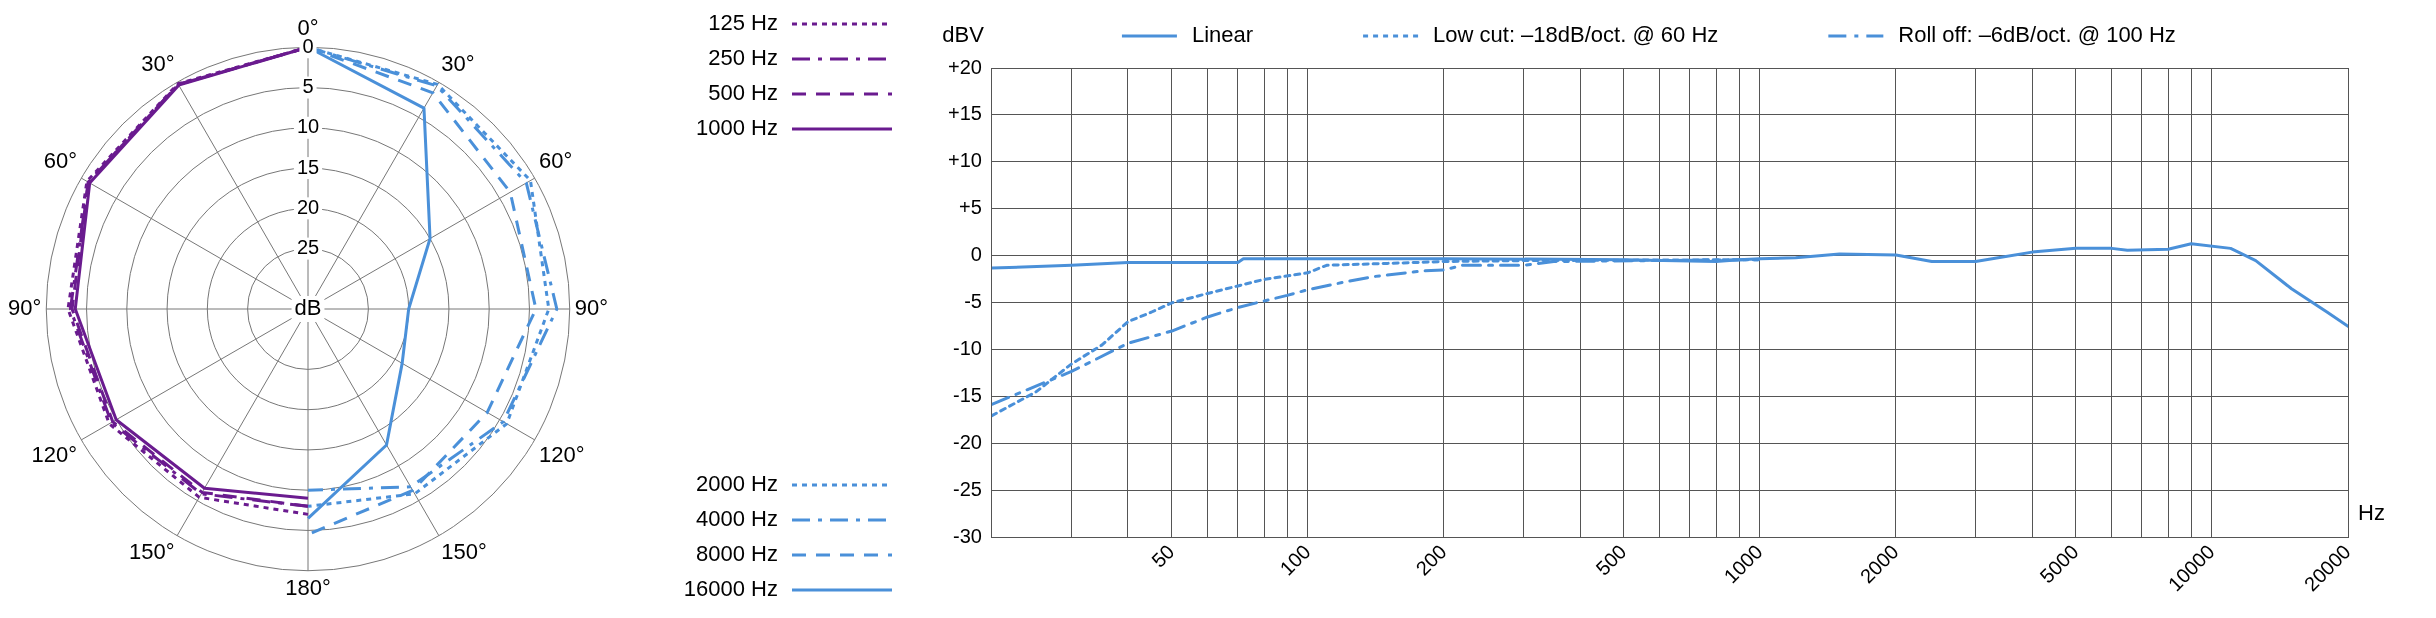 Image resolution: width=2436 pixels, height=618 pixels. I want to click on y-axis-title: dBV, so click(963, 35).